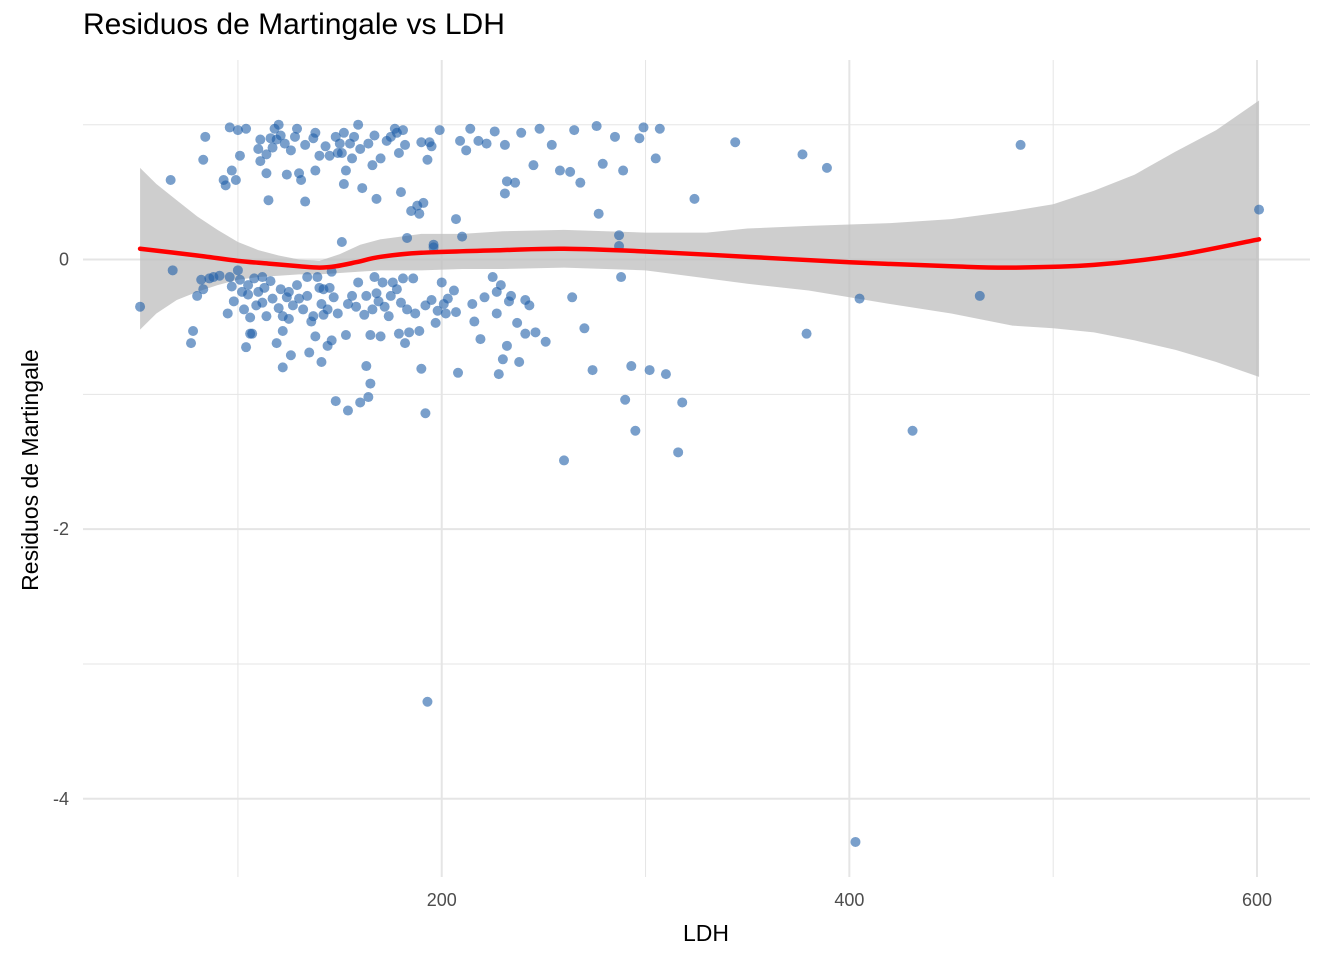  I want to click on chart-title: Residuos de Martingale vs LDH, so click(294, 24).